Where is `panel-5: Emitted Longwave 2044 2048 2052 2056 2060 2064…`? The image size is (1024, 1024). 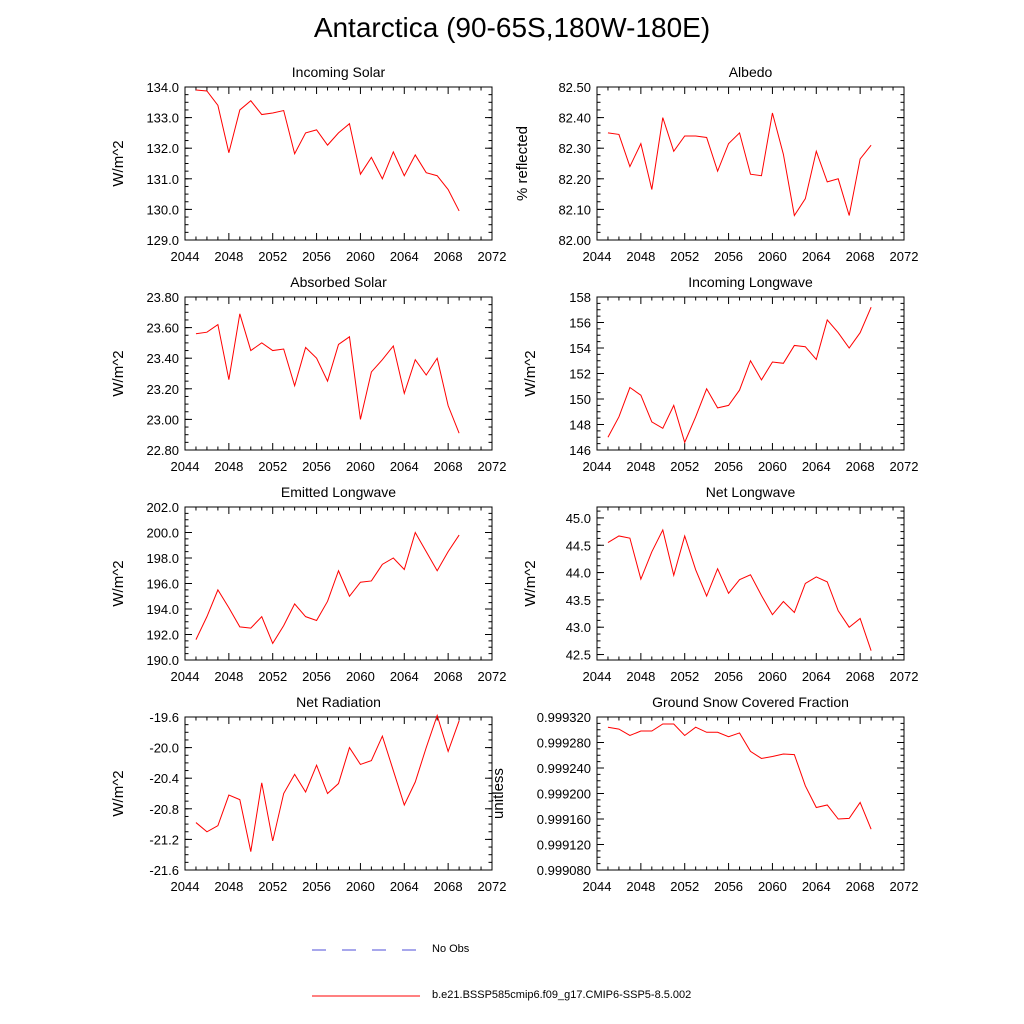 panel-5: Emitted Longwave 2044 2048 2052 2056 2060 2064… is located at coordinates (308, 584).